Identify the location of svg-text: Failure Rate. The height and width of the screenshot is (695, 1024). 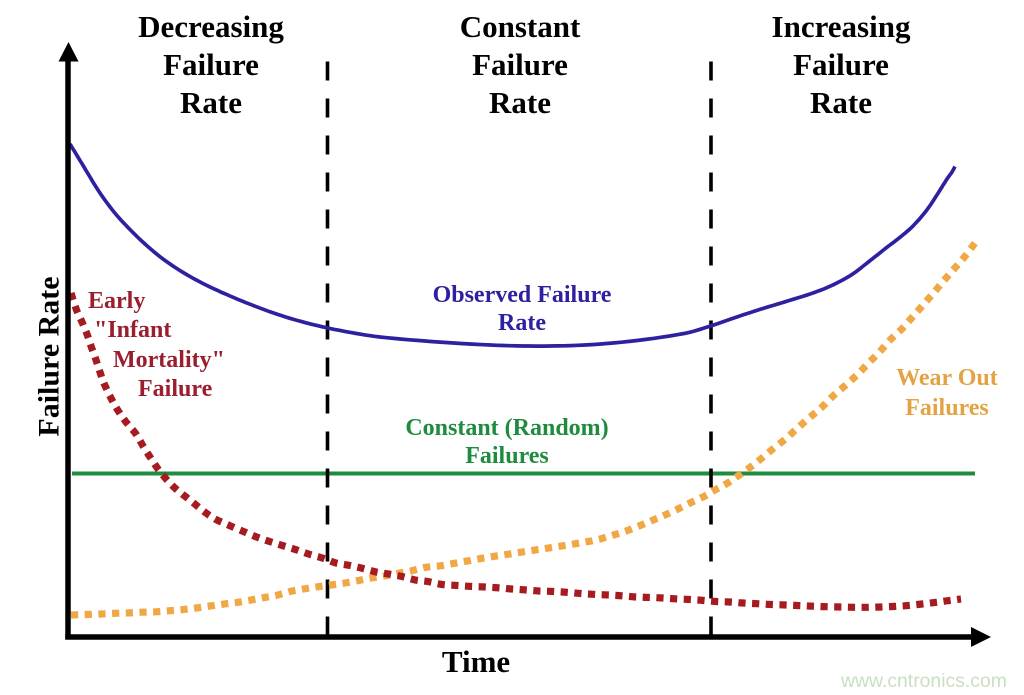
(49, 356).